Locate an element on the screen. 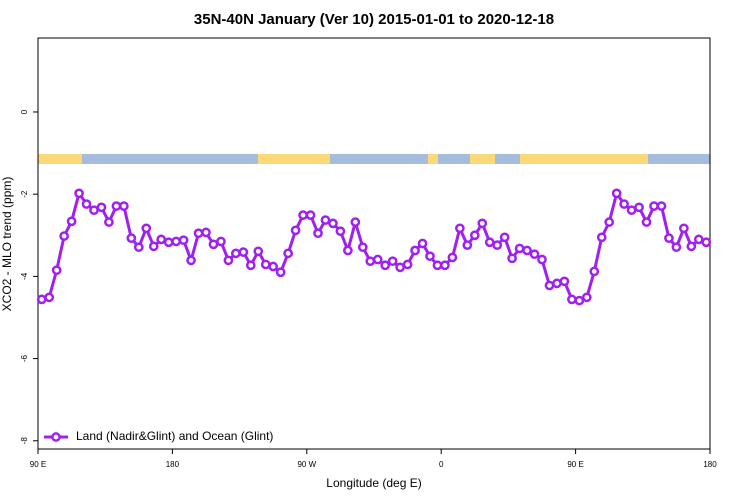 This screenshot has width=750, height=500. y-tick-label: -4 is located at coordinates (24, 276).